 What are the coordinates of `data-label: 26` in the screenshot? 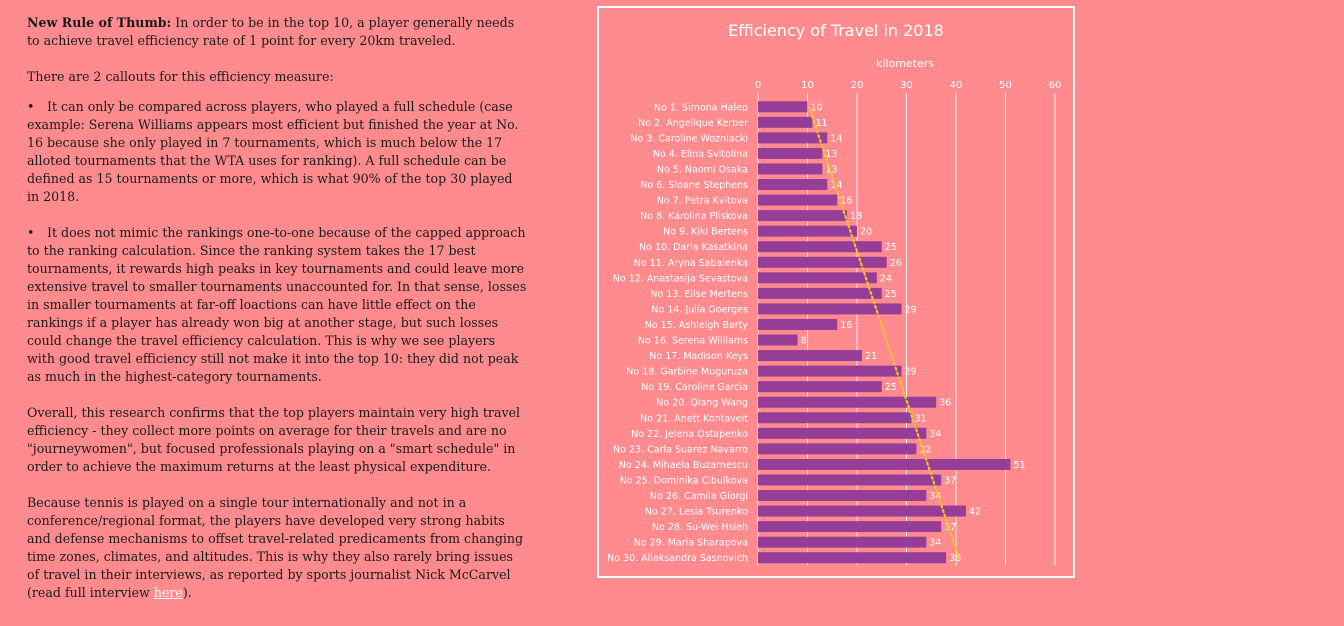 It's located at (896, 263).